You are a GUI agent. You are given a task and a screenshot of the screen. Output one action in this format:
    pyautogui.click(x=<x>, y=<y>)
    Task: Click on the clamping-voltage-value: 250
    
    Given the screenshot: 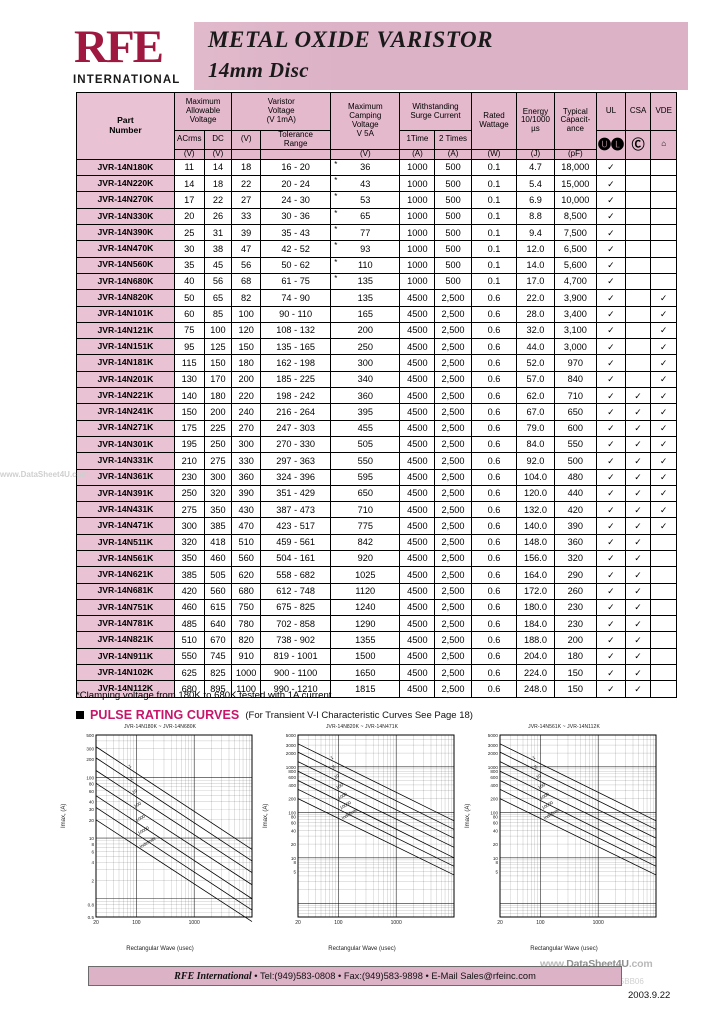 What is the action you would take?
    pyautogui.click(x=365, y=346)
    